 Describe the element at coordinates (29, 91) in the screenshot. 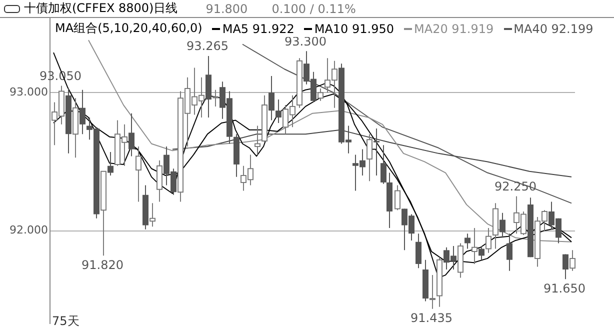

I see `y-tick-label: 93.000` at that location.